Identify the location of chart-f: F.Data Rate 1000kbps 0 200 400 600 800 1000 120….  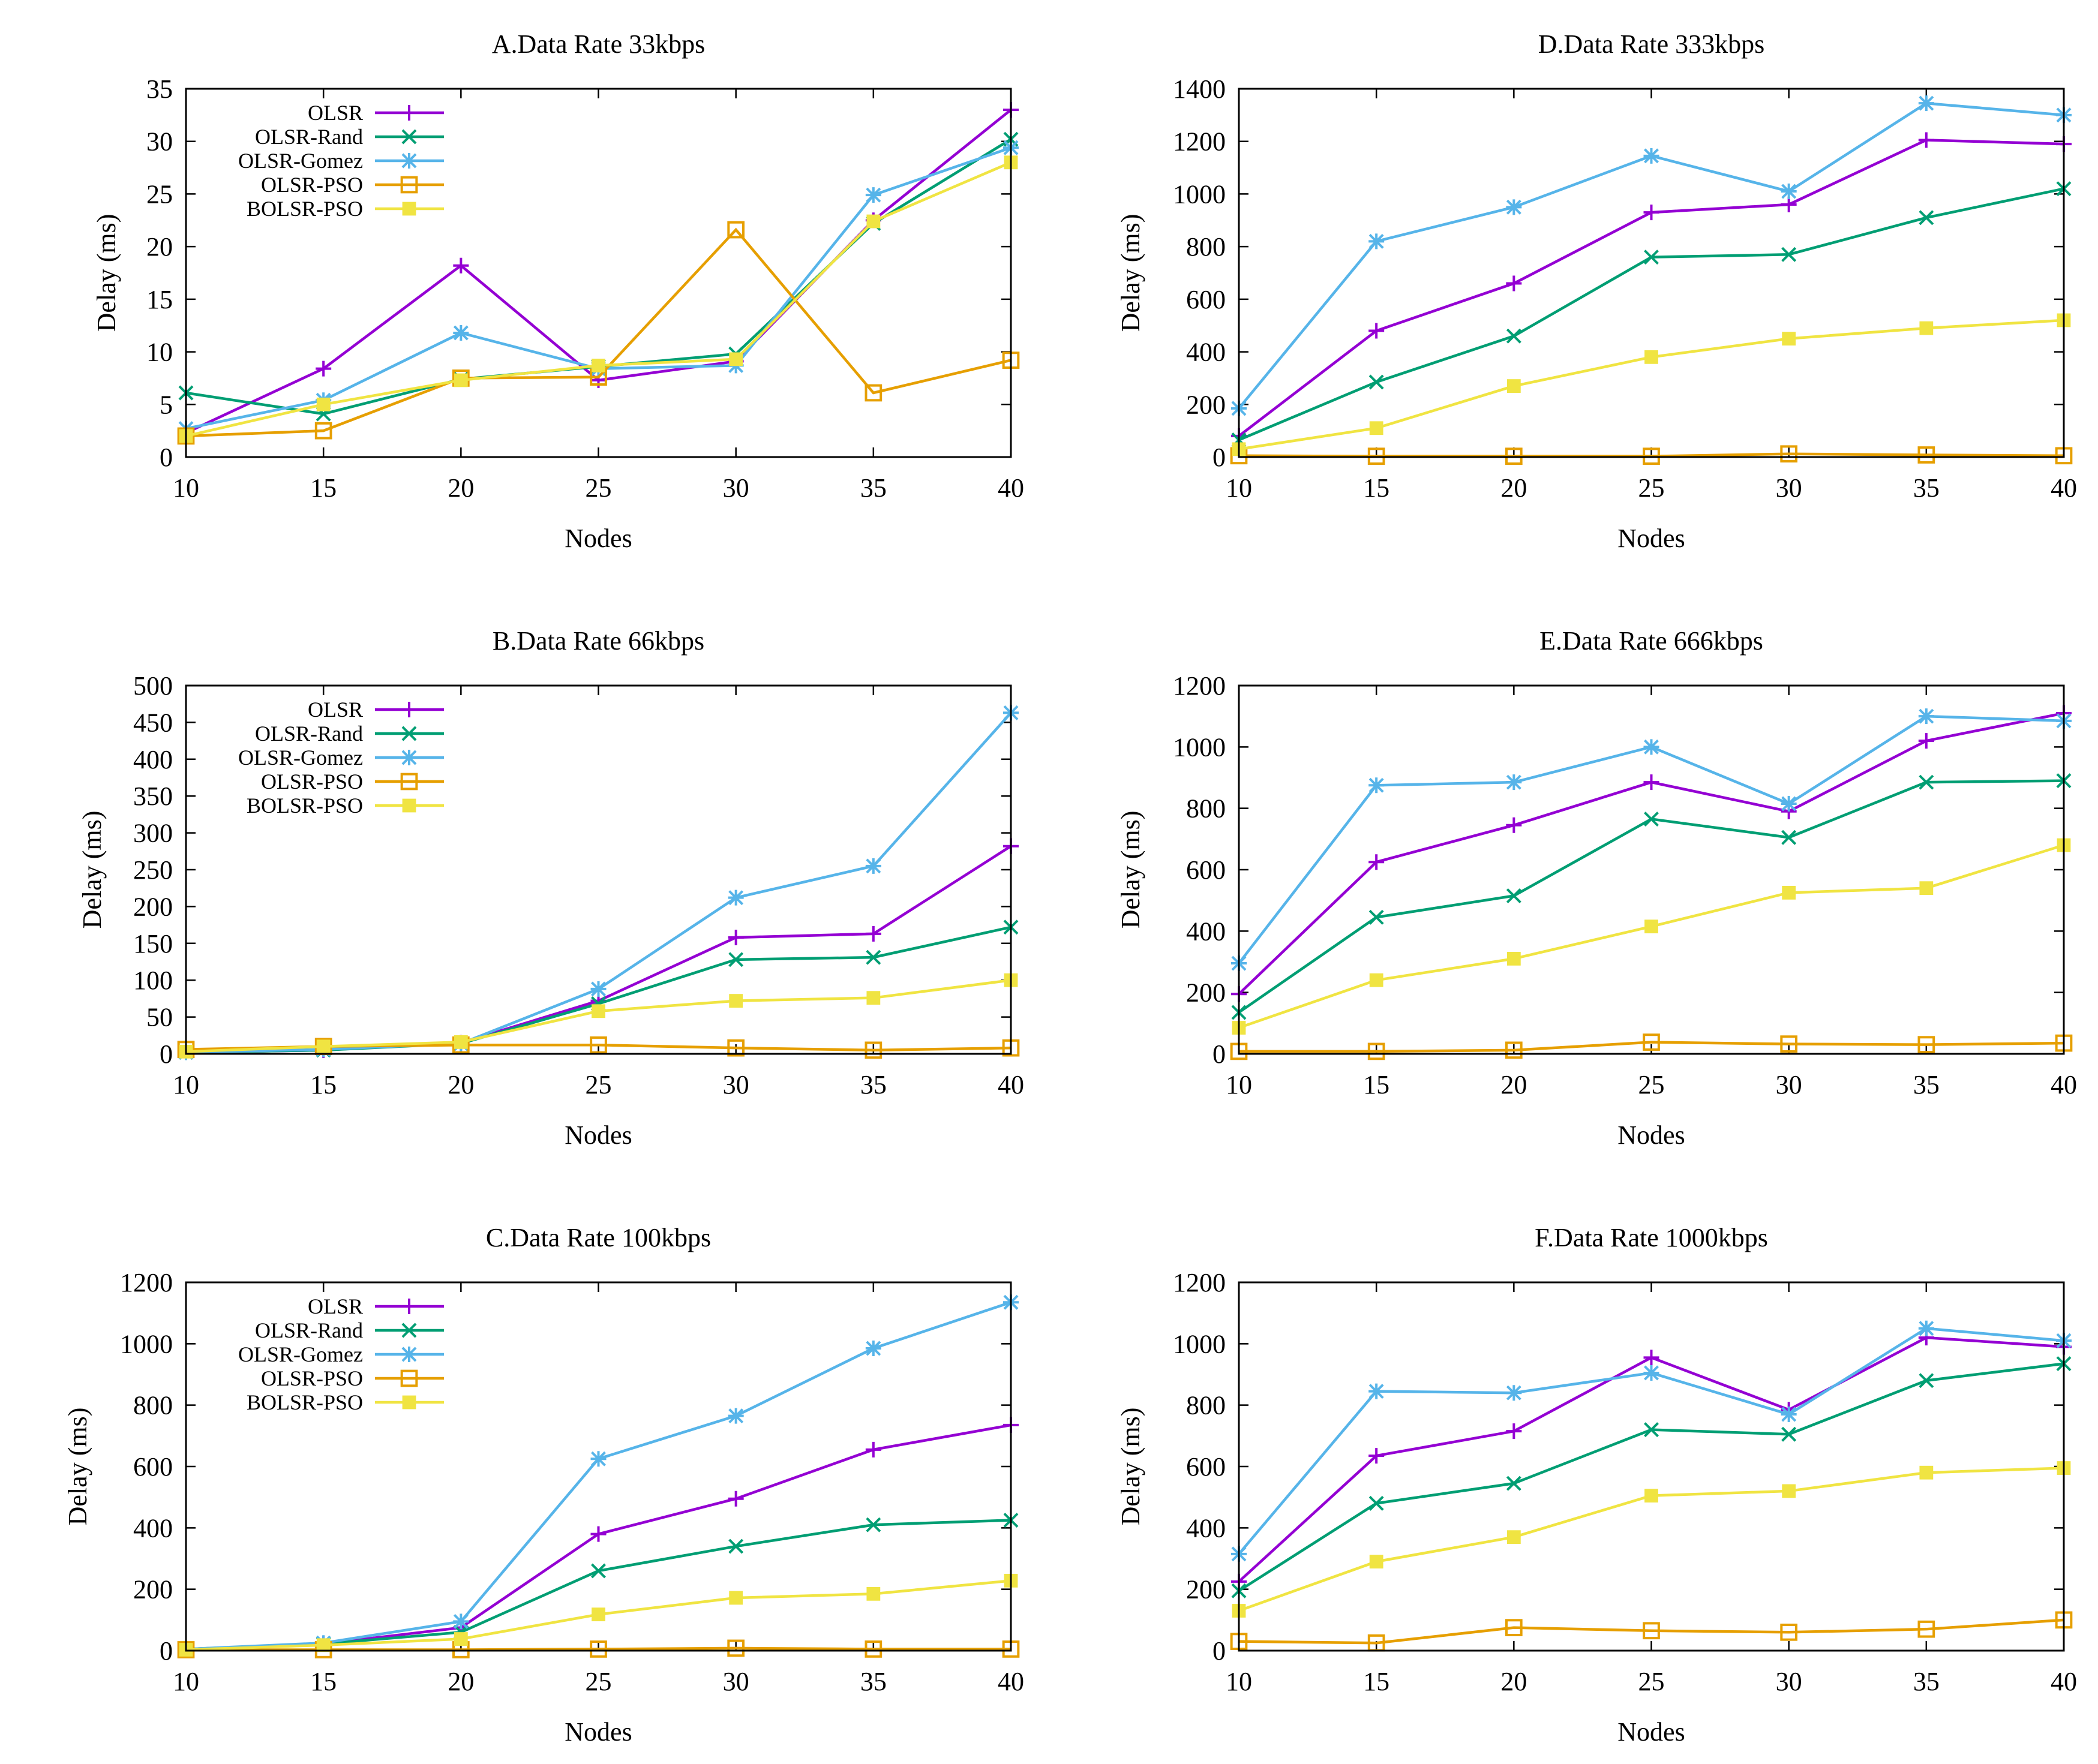
(1597, 1485).